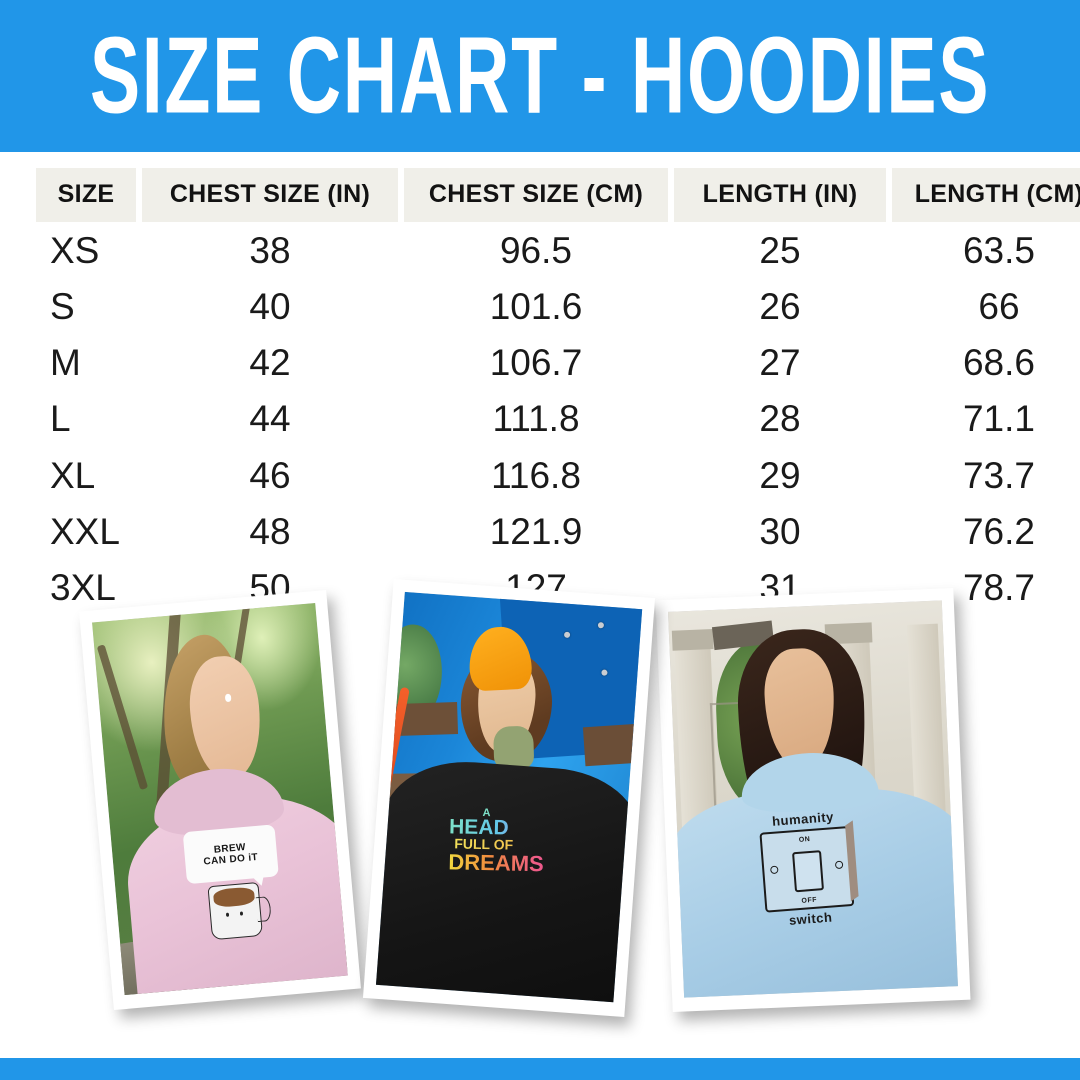  What do you see at coordinates (567, 634) in the screenshot?
I see `rivet-icon` at bounding box center [567, 634].